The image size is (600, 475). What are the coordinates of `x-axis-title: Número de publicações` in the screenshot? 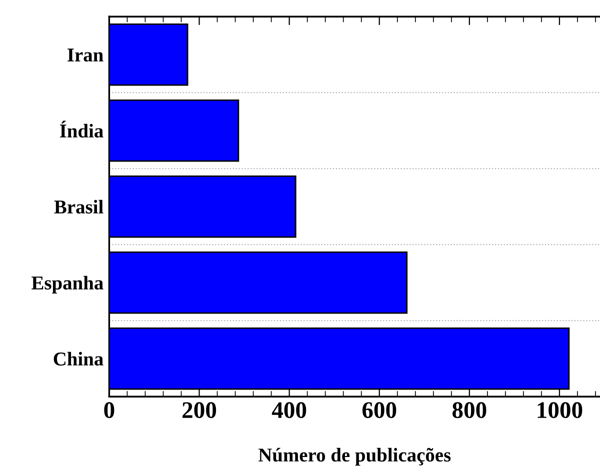 It's located at (354, 457).